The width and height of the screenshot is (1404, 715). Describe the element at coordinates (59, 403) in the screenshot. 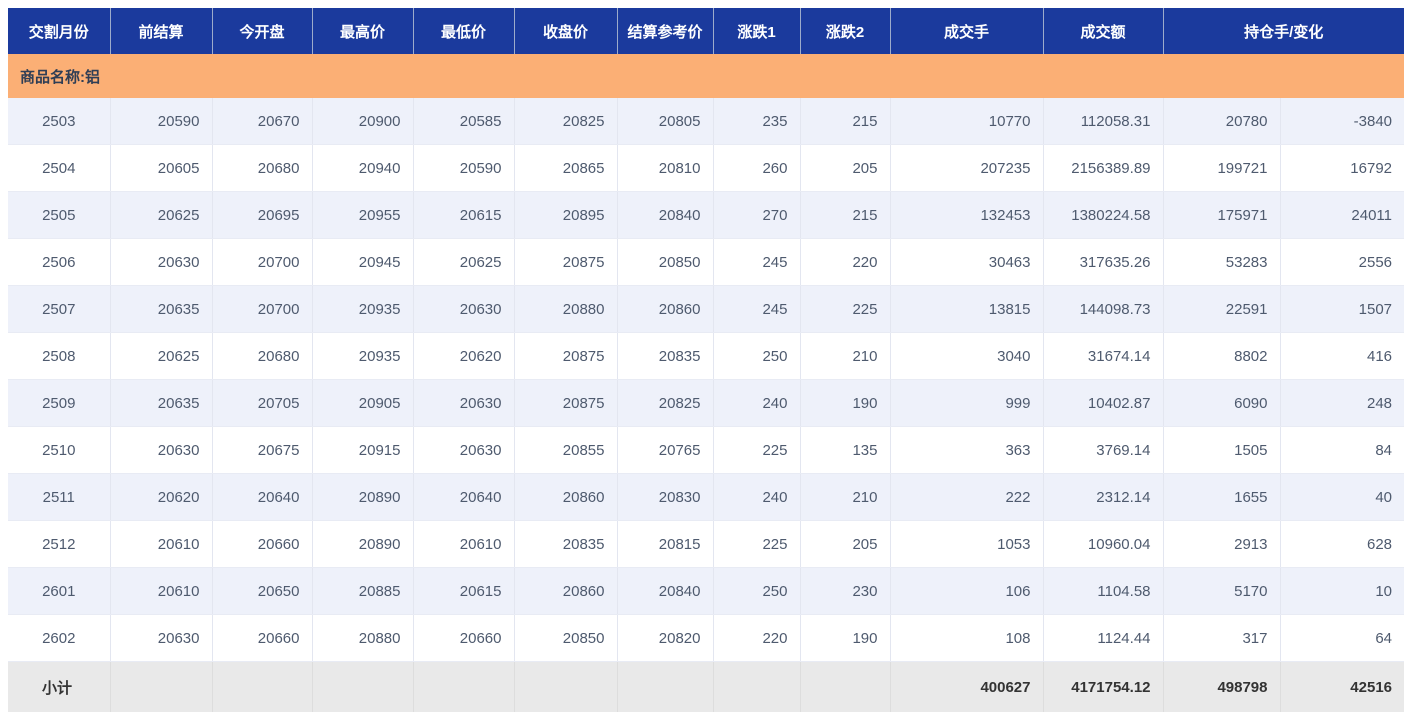

I see `contract-month: 2509` at that location.